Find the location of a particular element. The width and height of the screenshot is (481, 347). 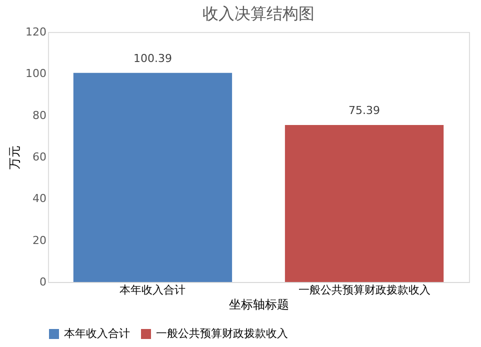

y-tick-label: 120 is located at coordinates (36, 32).